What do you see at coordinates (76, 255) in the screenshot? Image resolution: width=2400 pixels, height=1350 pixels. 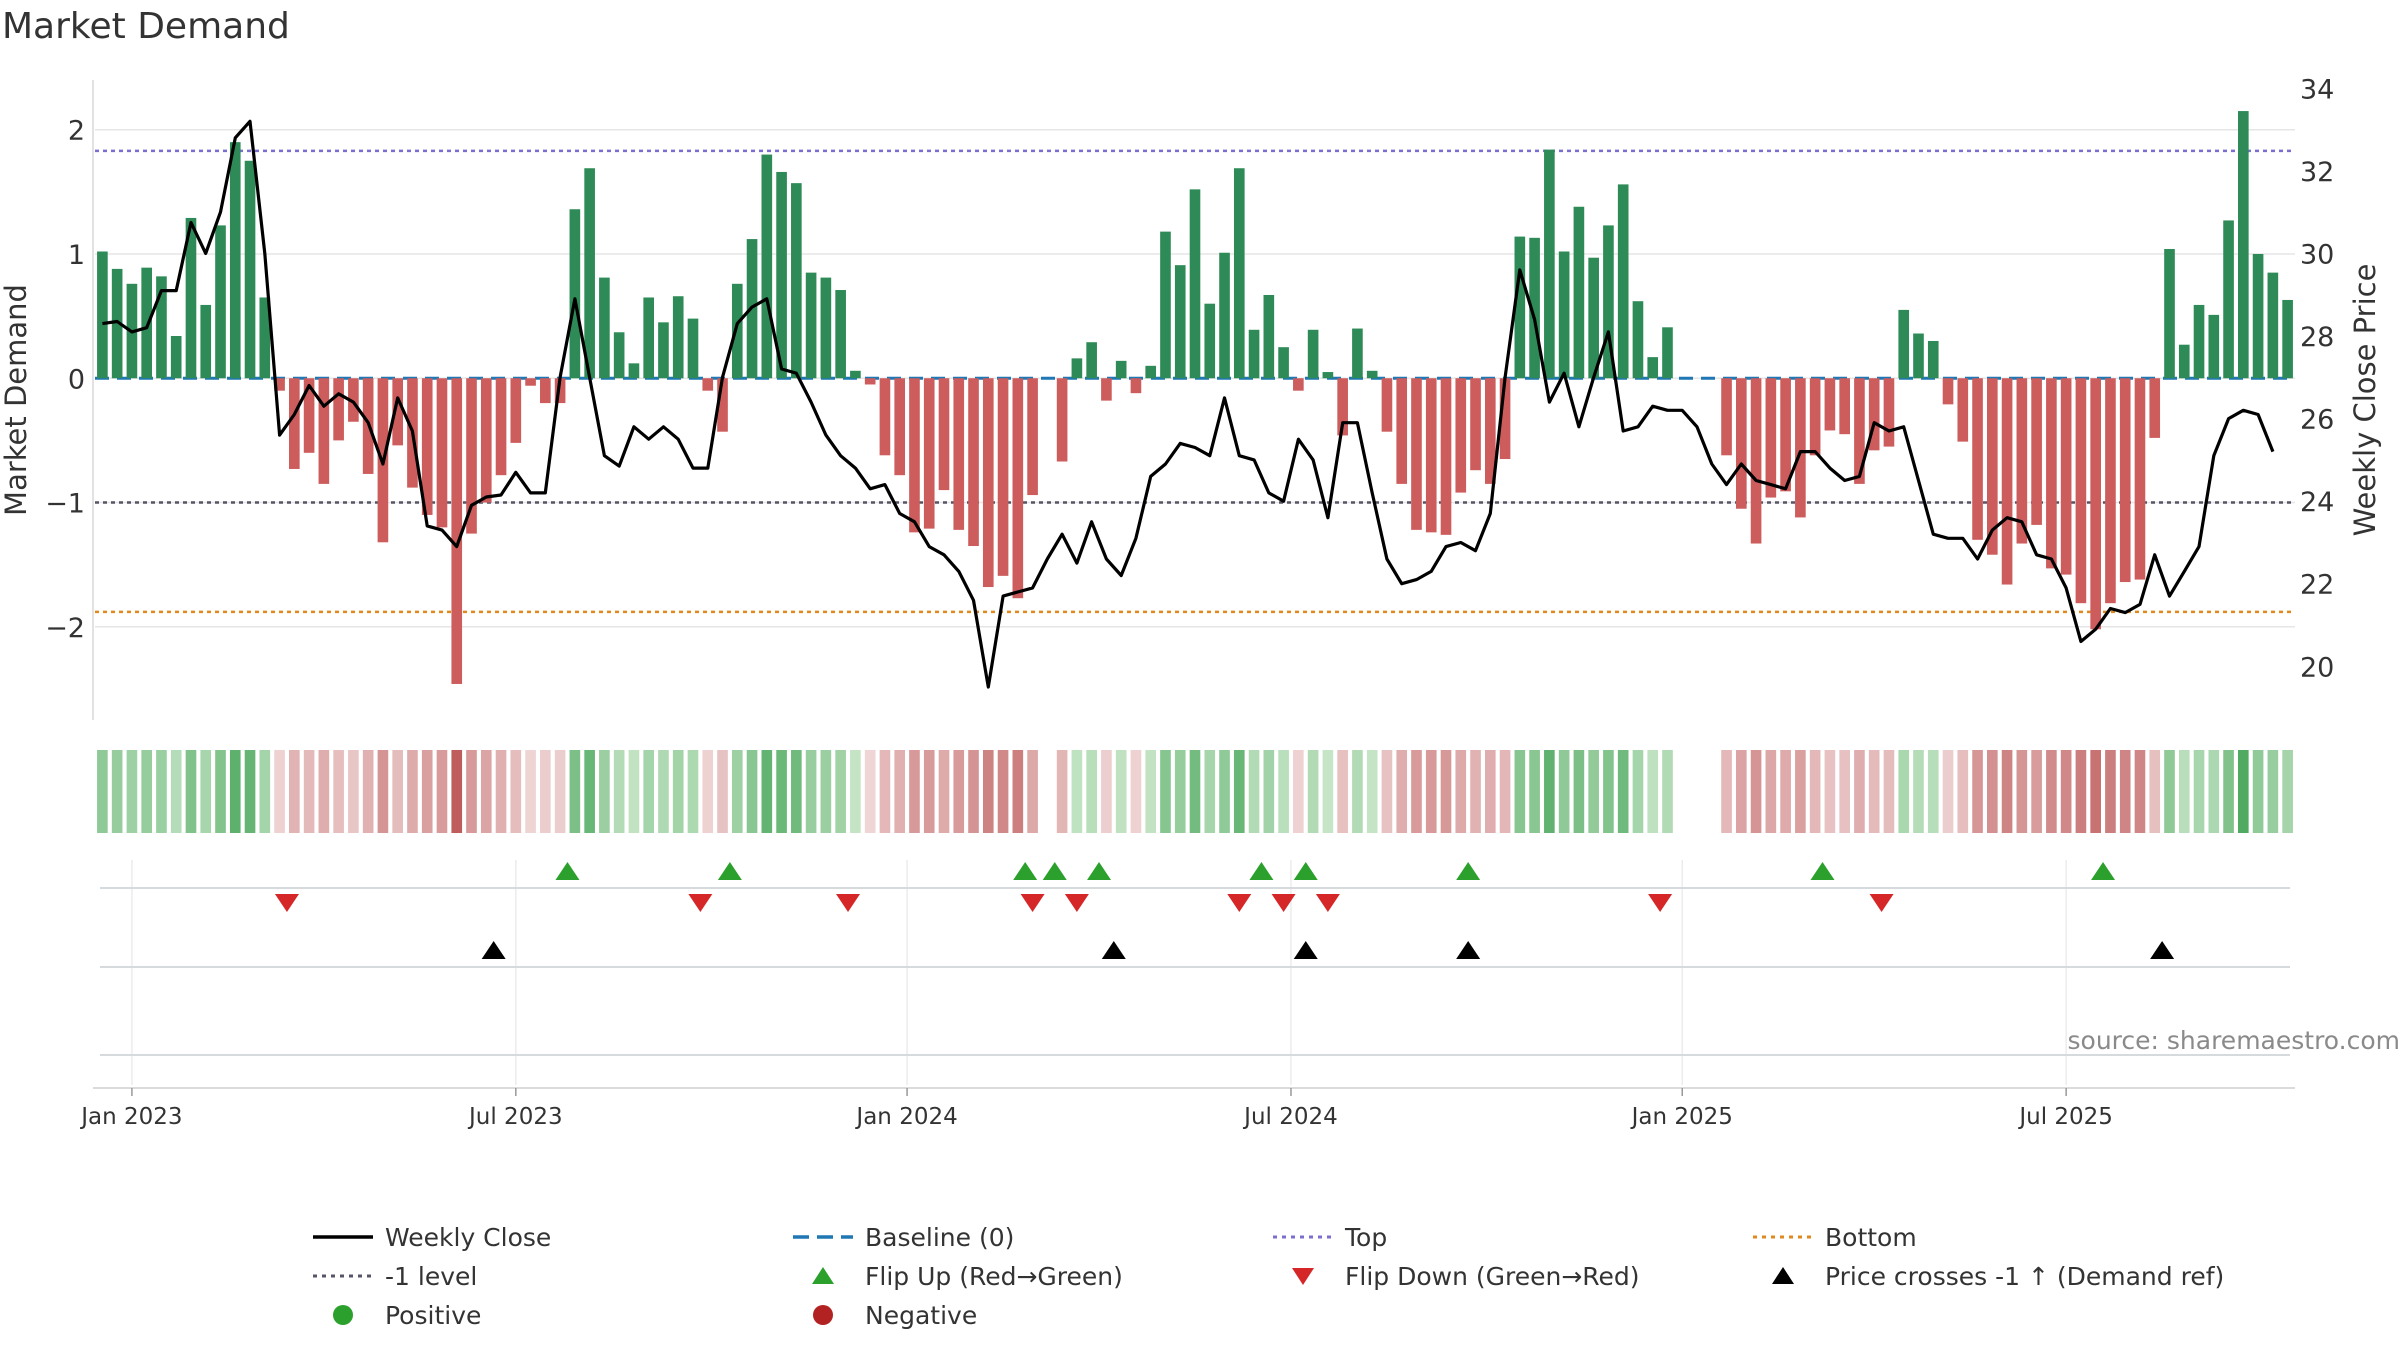 I see `y-tick-label: 1` at bounding box center [76, 255].